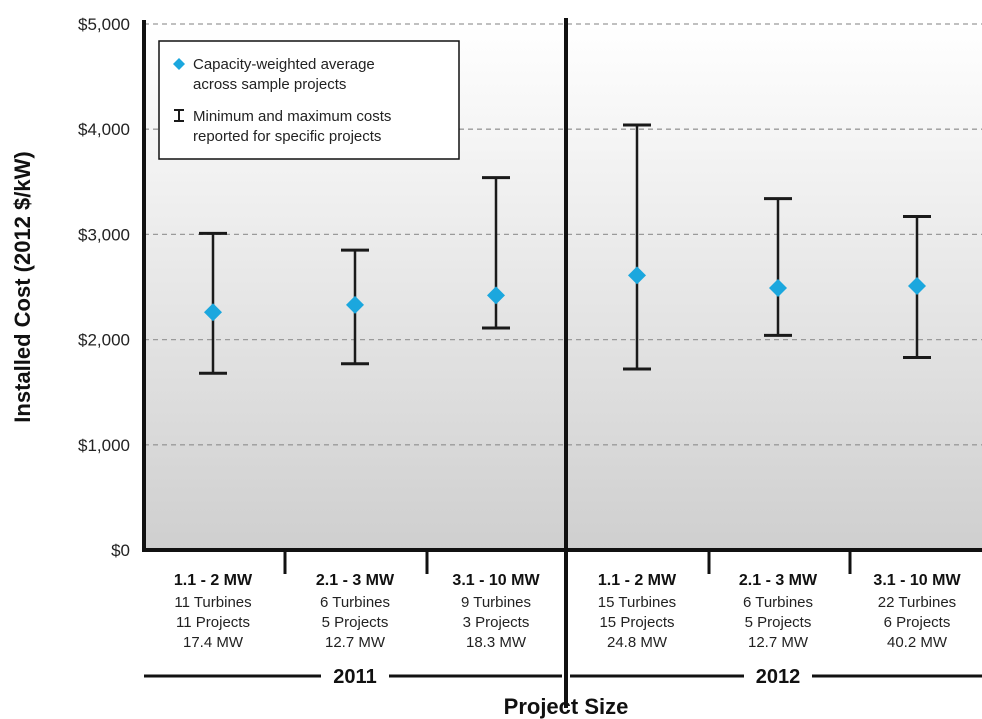  What do you see at coordinates (104, 234) in the screenshot?
I see `y-tick-label: $3,000` at bounding box center [104, 234].